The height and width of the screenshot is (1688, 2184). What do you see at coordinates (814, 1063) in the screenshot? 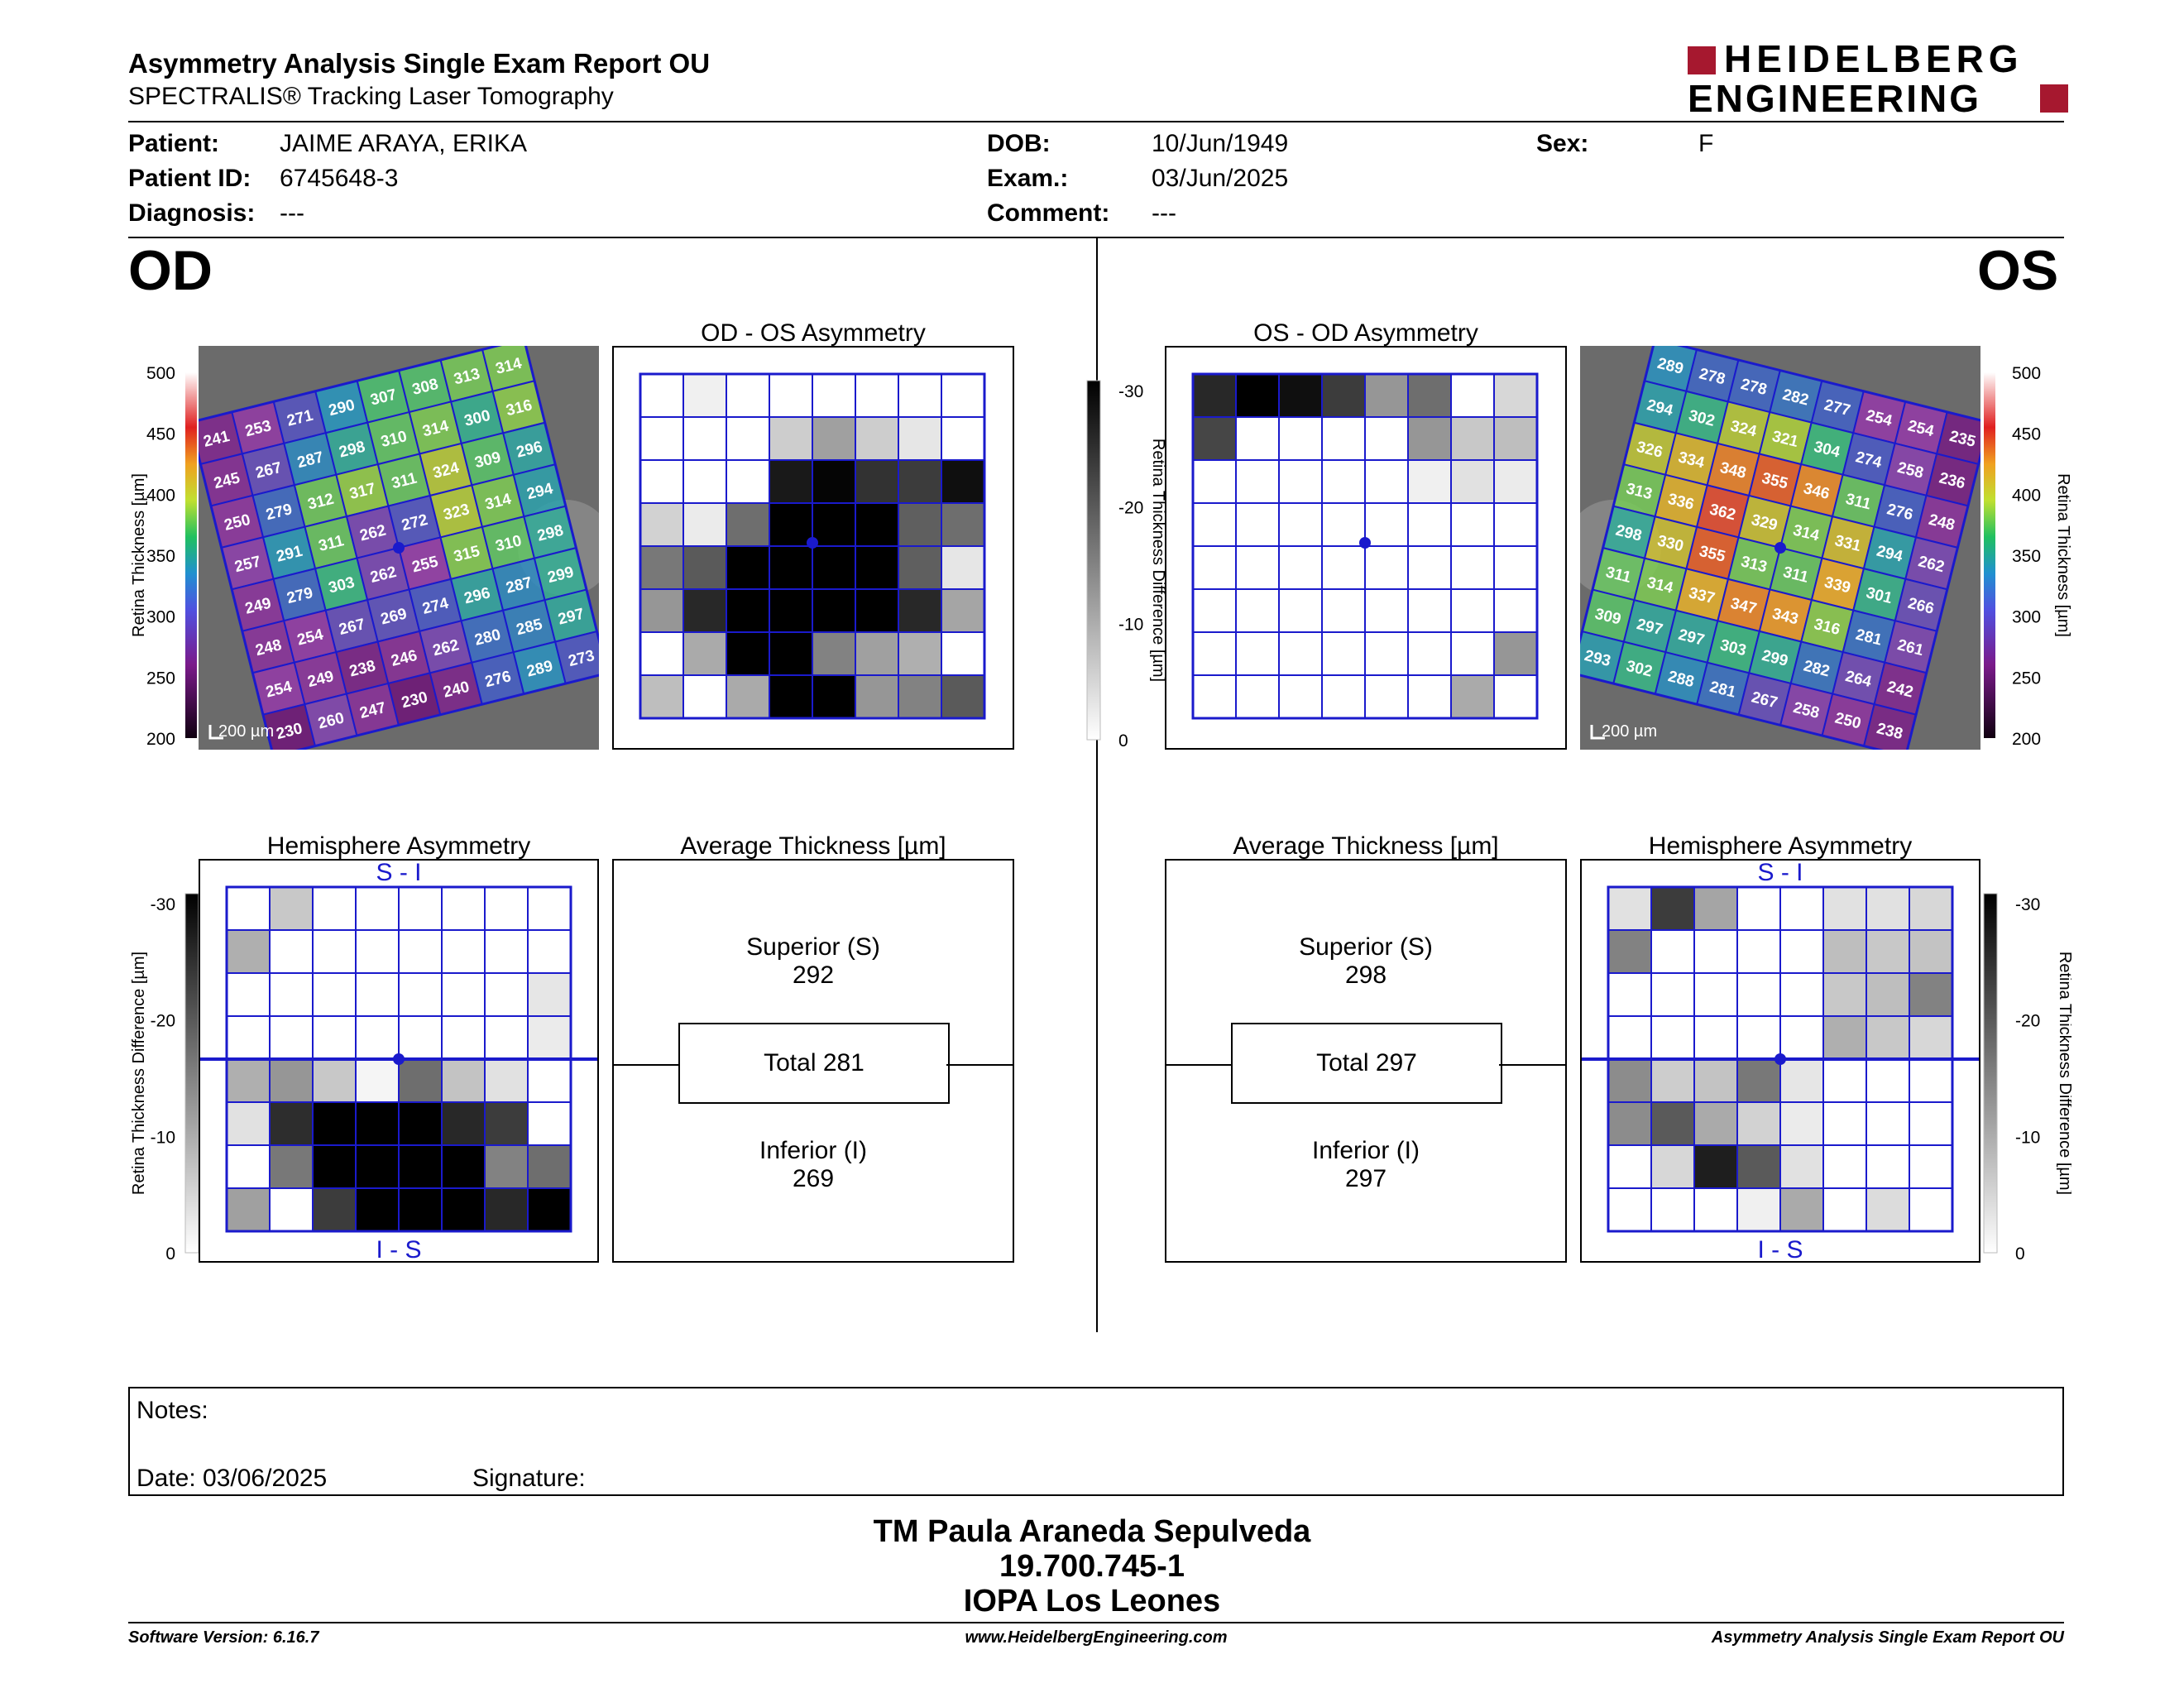
I see `od-total-box: Total 281` at bounding box center [814, 1063].